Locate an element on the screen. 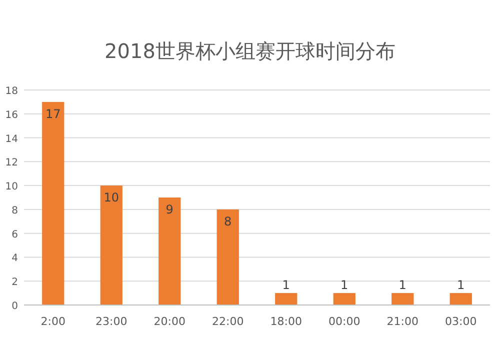 The width and height of the screenshot is (500, 362). x-tick-label: 18:00 is located at coordinates (286, 321).